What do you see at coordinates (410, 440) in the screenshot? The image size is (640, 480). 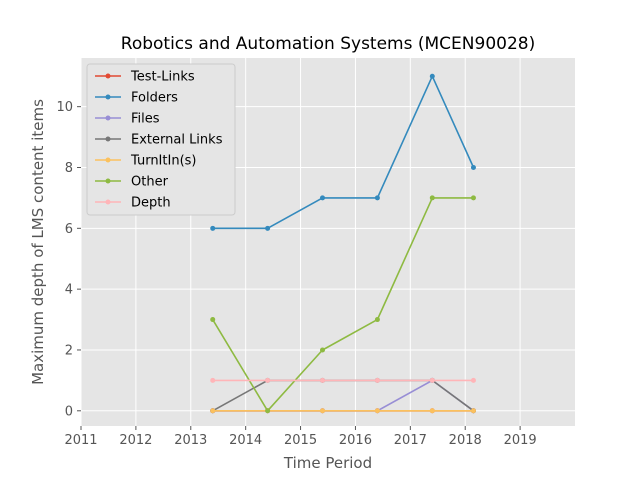 I see `x-tick-label: 2017` at bounding box center [410, 440].